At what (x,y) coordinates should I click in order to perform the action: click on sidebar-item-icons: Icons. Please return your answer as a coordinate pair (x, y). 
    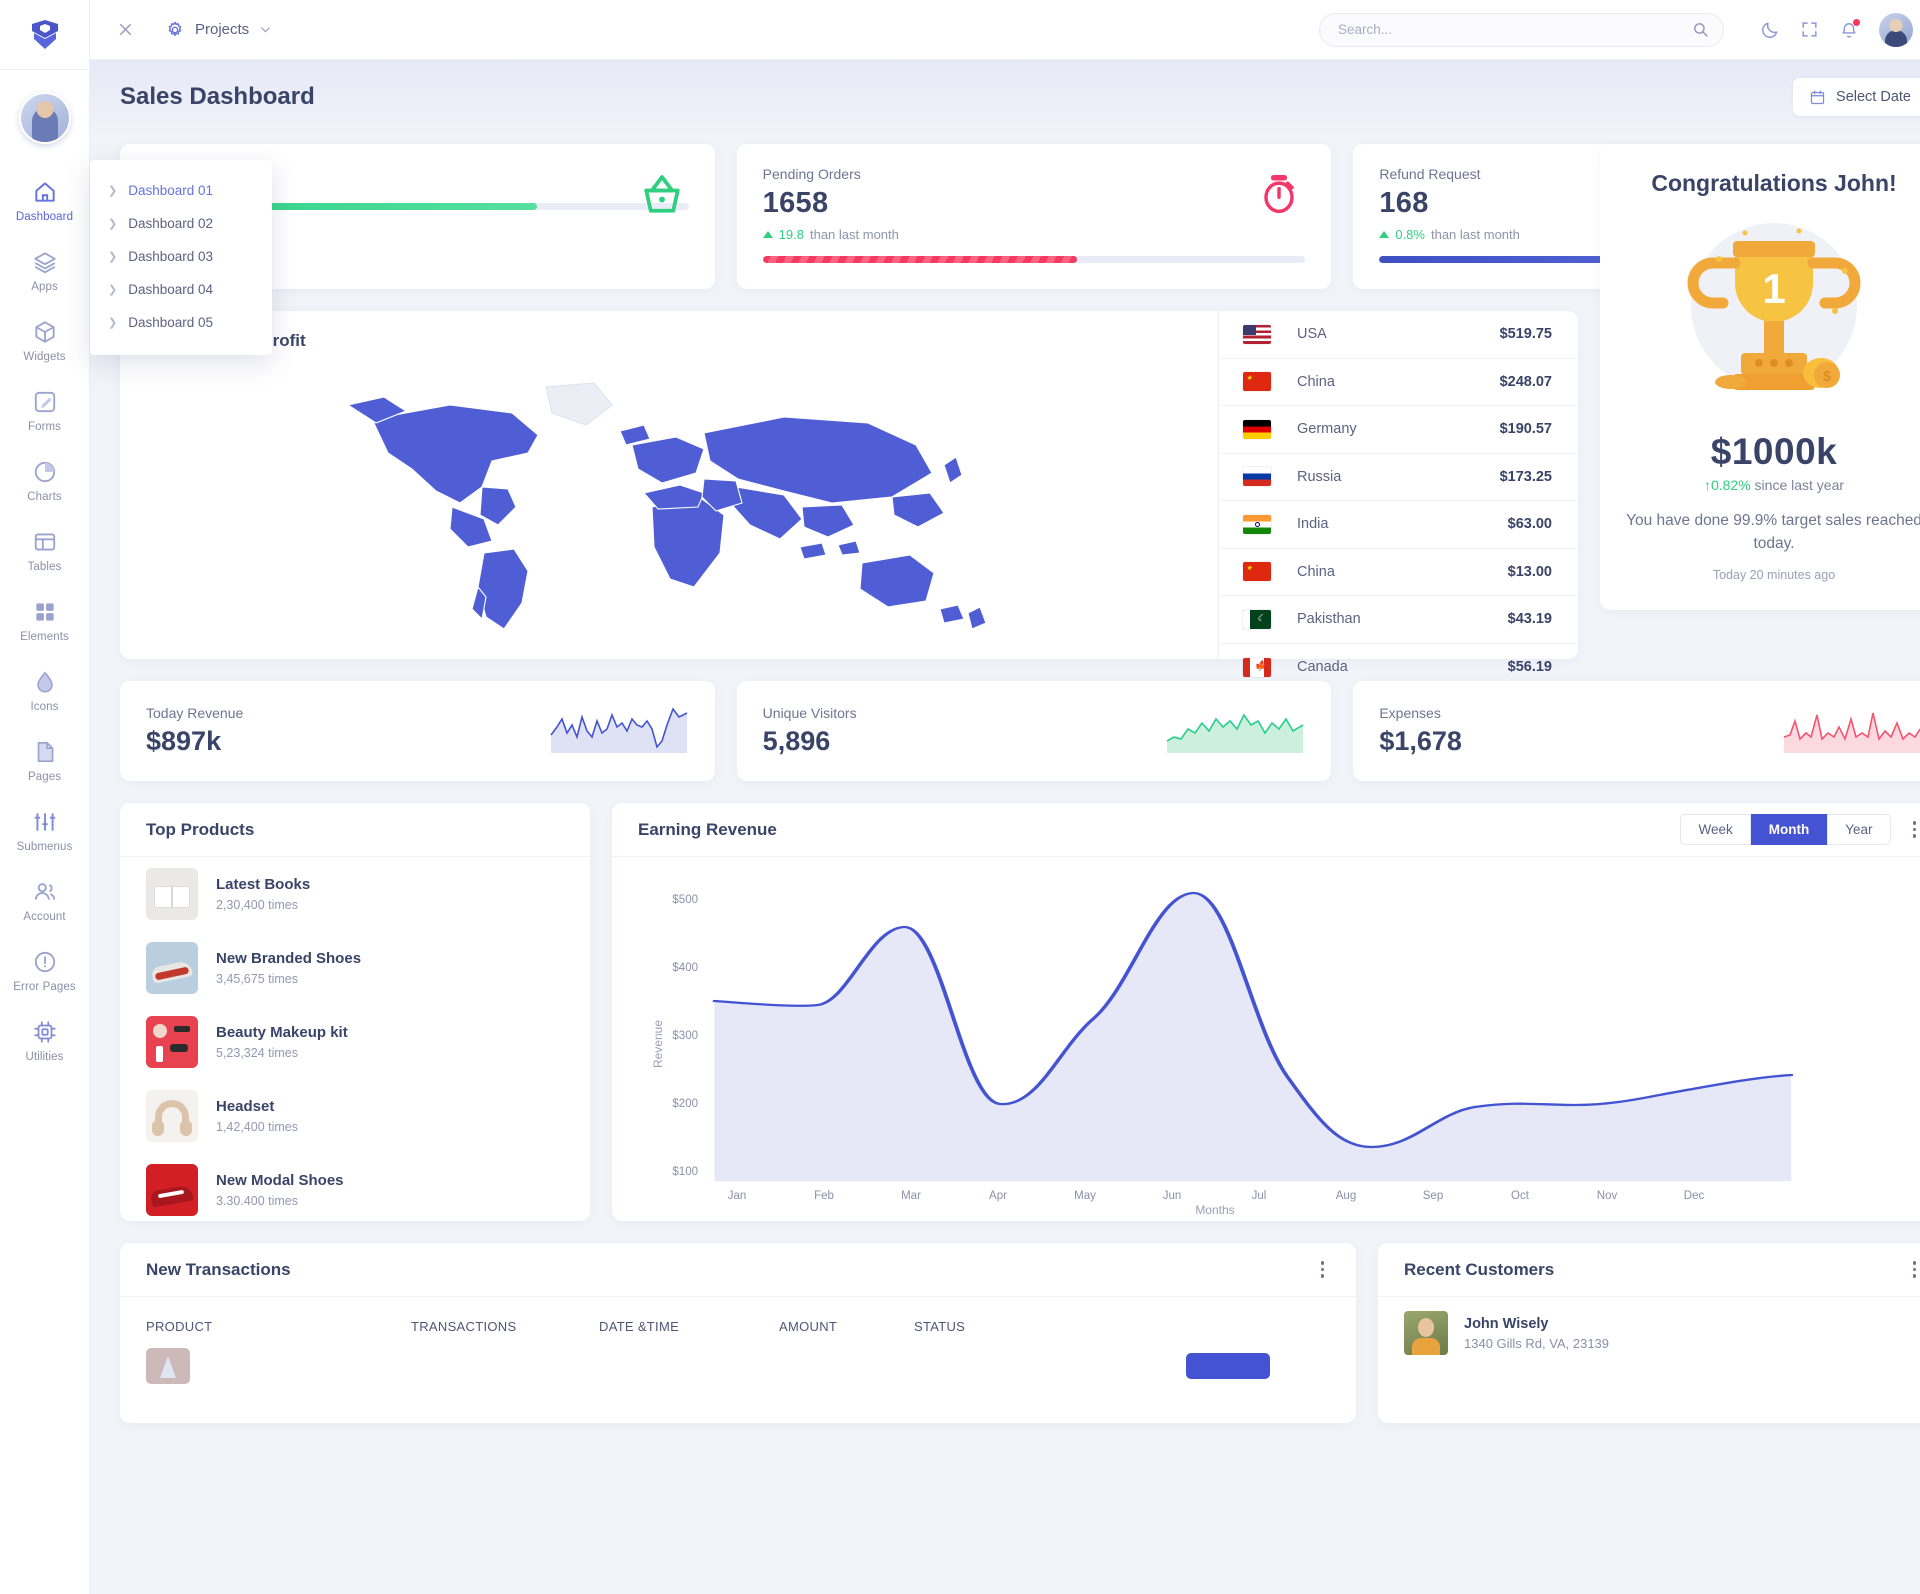
    Looking at the image, I should click on (44, 691).